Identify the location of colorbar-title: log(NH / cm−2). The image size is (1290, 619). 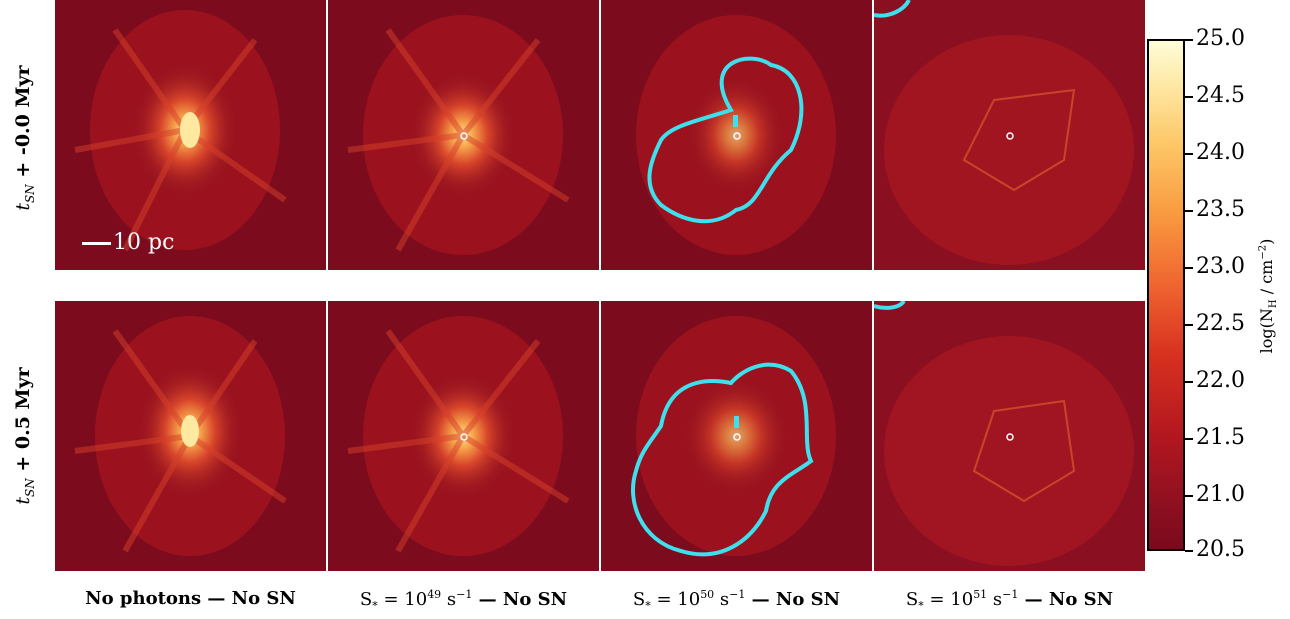
(1268, 296).